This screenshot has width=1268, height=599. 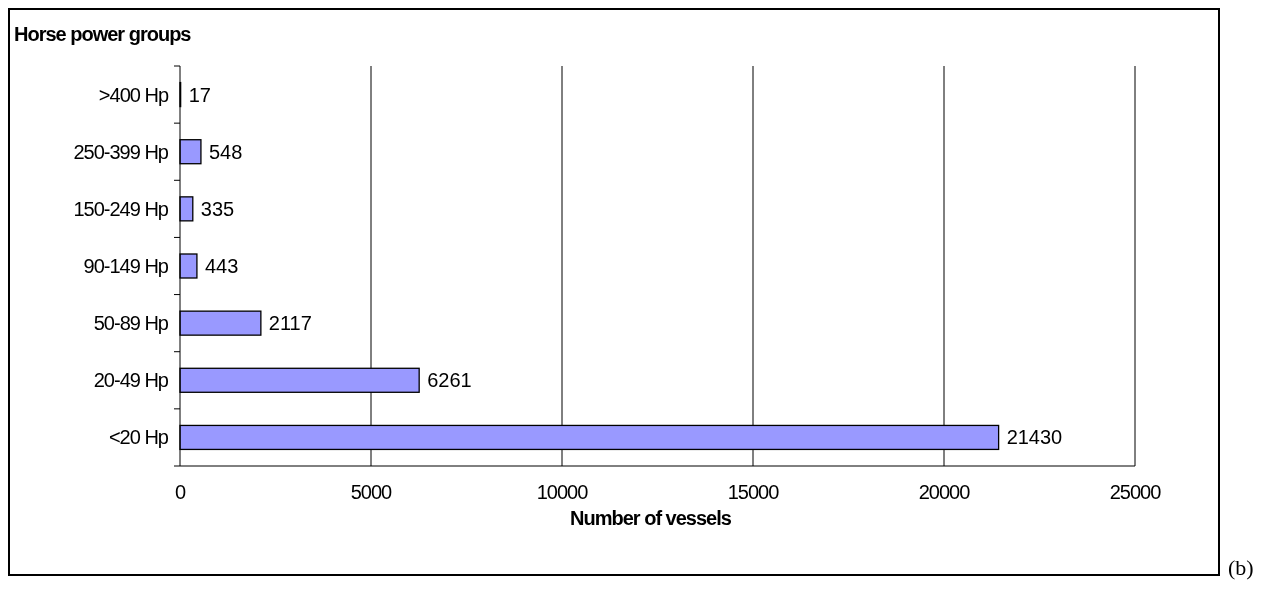 What do you see at coordinates (133, 94) in the screenshot?
I see `y-tick-label: >400 Hp` at bounding box center [133, 94].